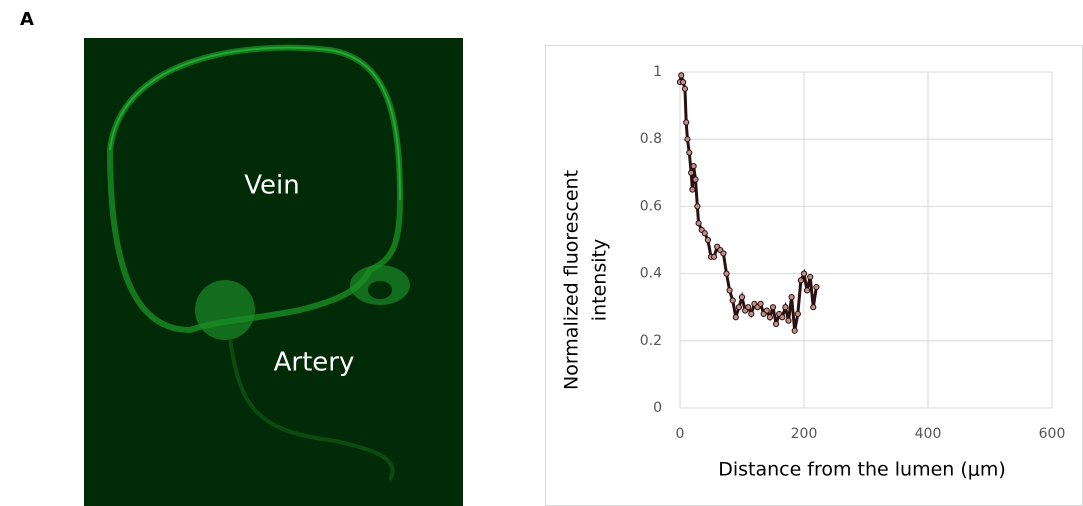  I want to click on y-axis-label: Normalized fluorescent, so click(572, 280).